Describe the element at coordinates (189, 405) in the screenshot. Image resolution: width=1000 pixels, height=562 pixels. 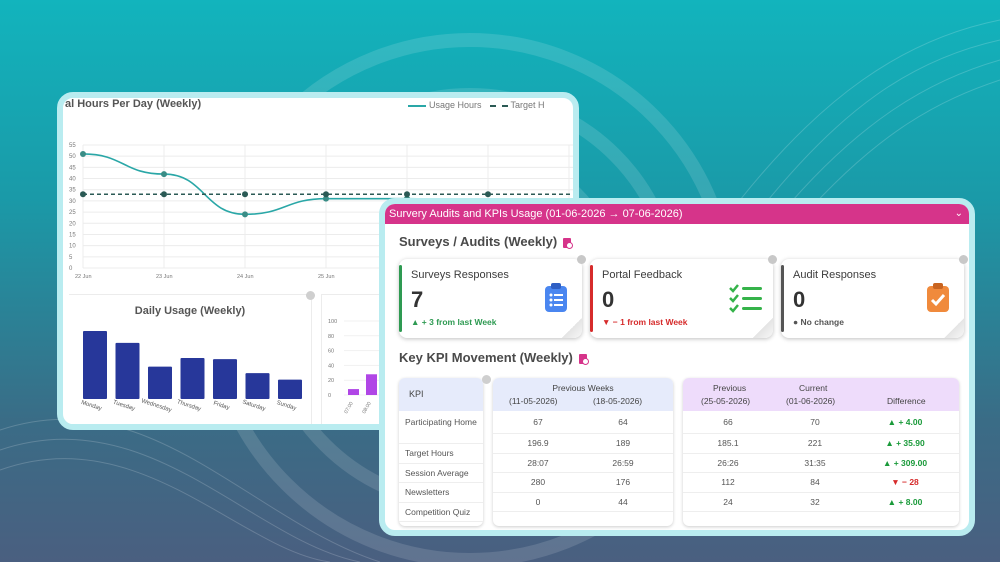
I see `x-tick-label: Thursday` at that location.